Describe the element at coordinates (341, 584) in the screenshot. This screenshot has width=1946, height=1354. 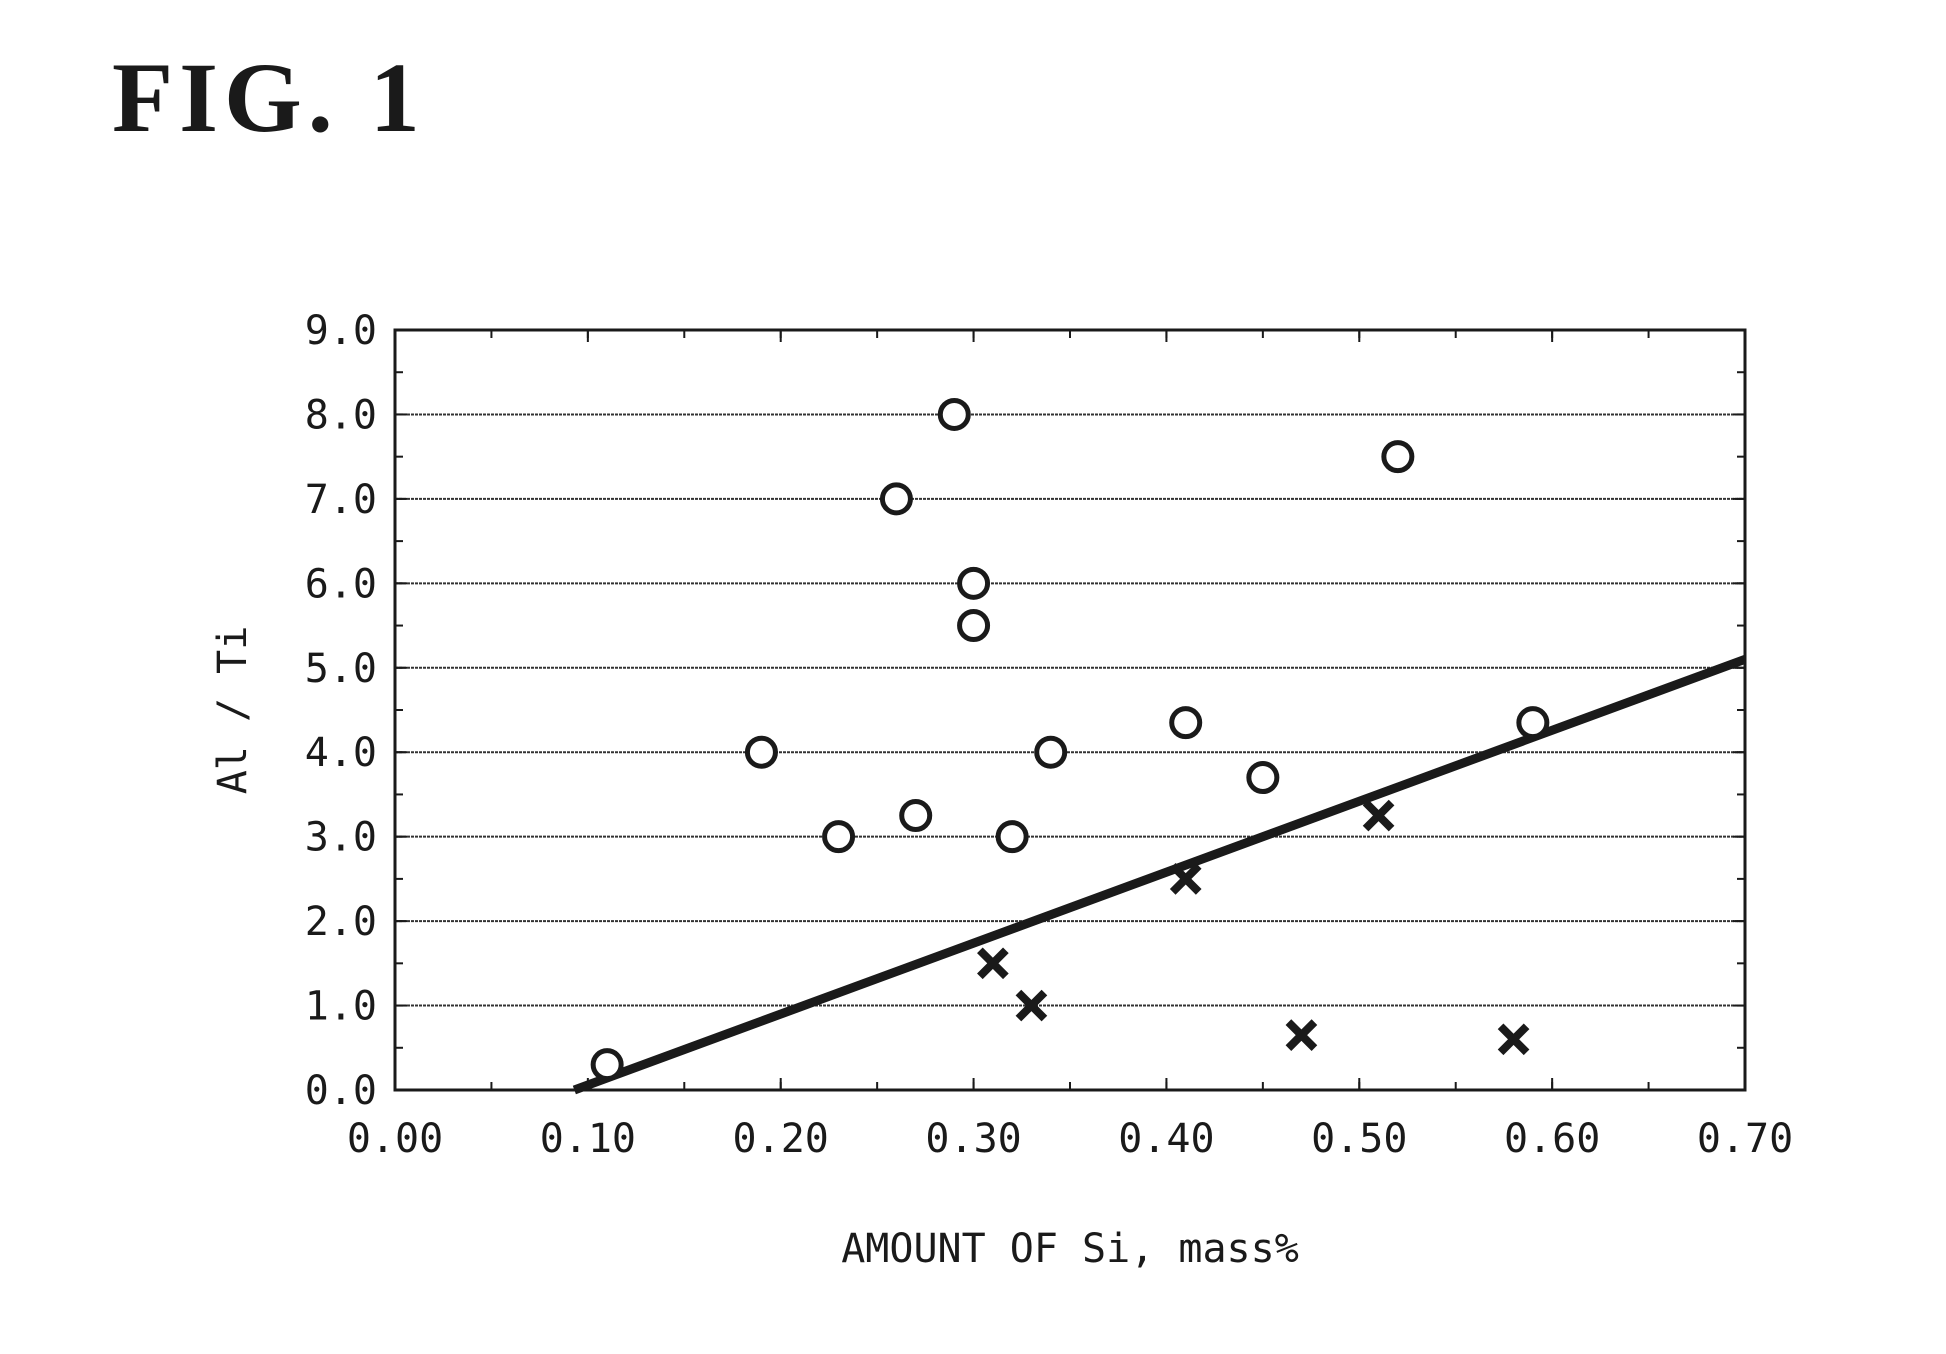
I see `y-tick-label: 6.0` at that location.